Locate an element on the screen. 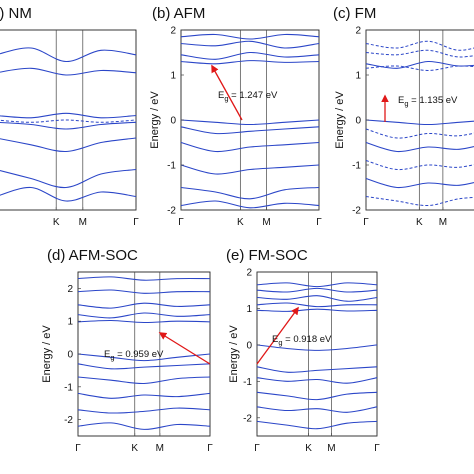 This screenshot has width=474, height=474. gap-value: = 0.959 eV is located at coordinates (140, 354).